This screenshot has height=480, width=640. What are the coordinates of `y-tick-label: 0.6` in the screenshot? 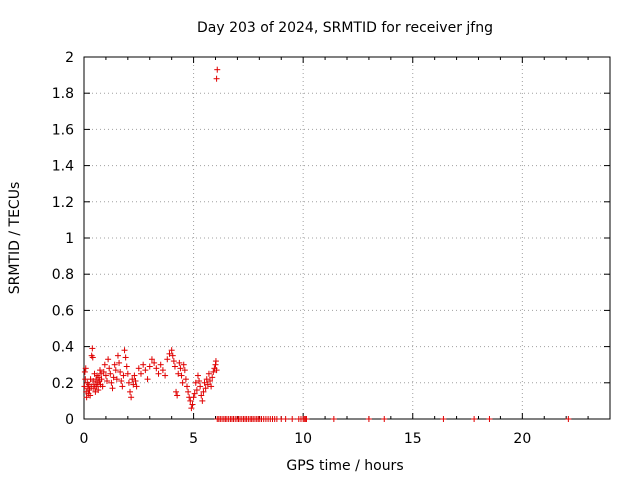 It's located at (63, 311).